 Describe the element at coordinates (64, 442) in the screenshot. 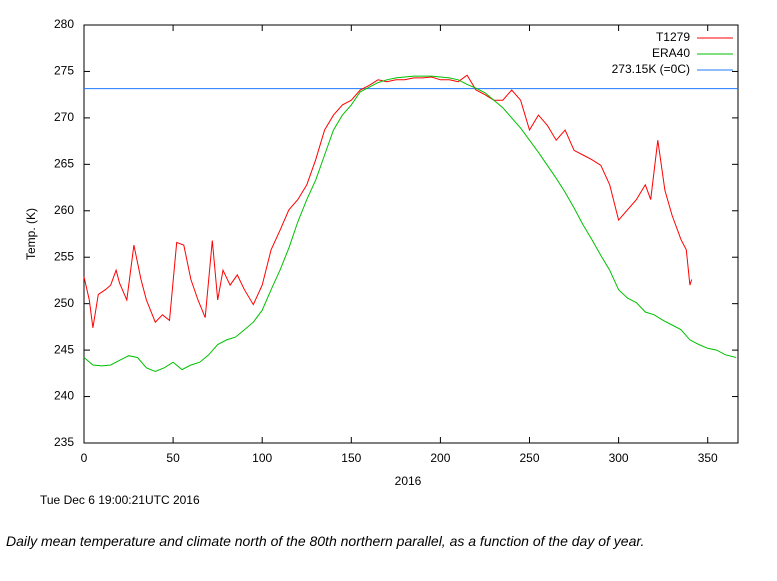

I see `y-tick-label: 235` at that location.